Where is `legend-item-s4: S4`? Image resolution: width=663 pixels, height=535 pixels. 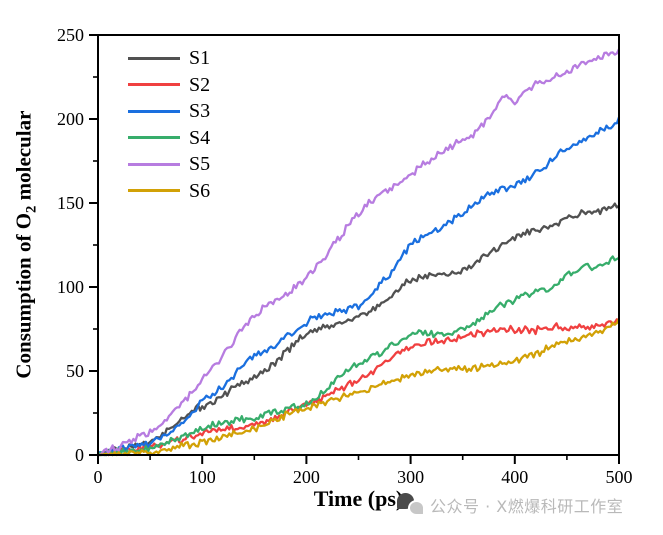
legend-item-s4: S4 is located at coordinates (169, 138).